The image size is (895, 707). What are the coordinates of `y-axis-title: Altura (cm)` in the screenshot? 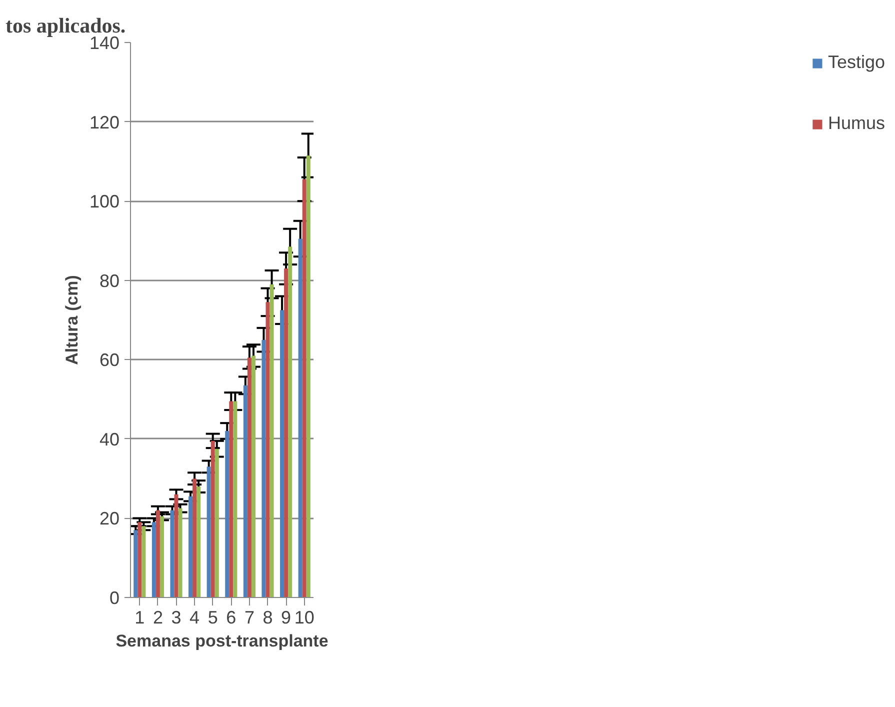 It's located at (72, 320).